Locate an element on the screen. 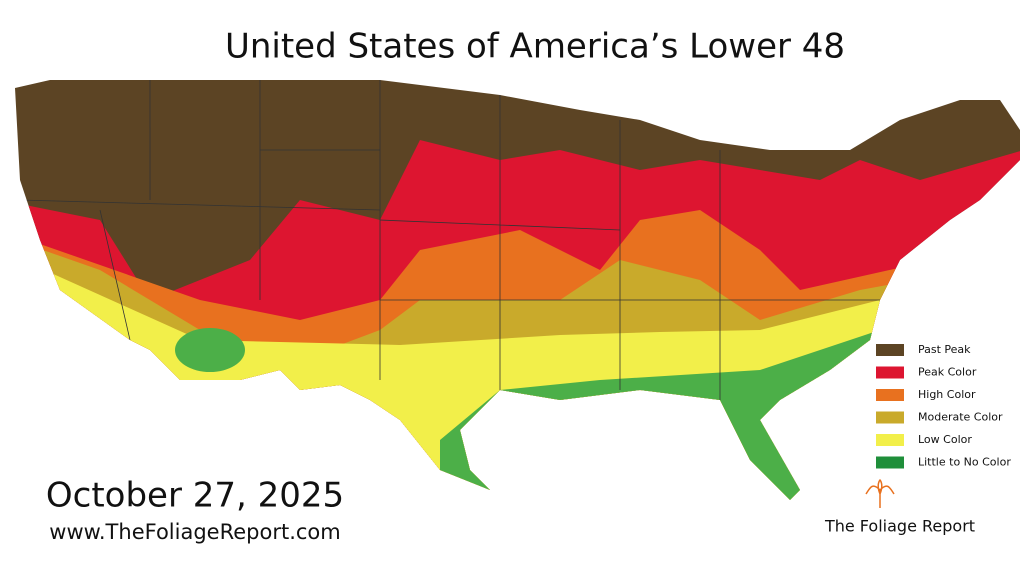 The height and width of the screenshot is (576, 1024). brand-name: The Foliage Report is located at coordinates (899, 526).